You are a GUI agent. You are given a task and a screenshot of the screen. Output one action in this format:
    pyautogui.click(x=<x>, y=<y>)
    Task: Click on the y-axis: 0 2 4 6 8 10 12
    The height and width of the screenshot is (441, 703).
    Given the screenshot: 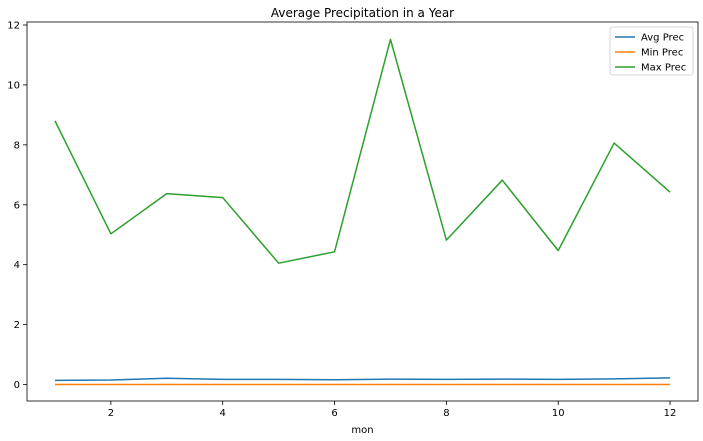 What is the action you would take?
    pyautogui.click(x=17, y=205)
    